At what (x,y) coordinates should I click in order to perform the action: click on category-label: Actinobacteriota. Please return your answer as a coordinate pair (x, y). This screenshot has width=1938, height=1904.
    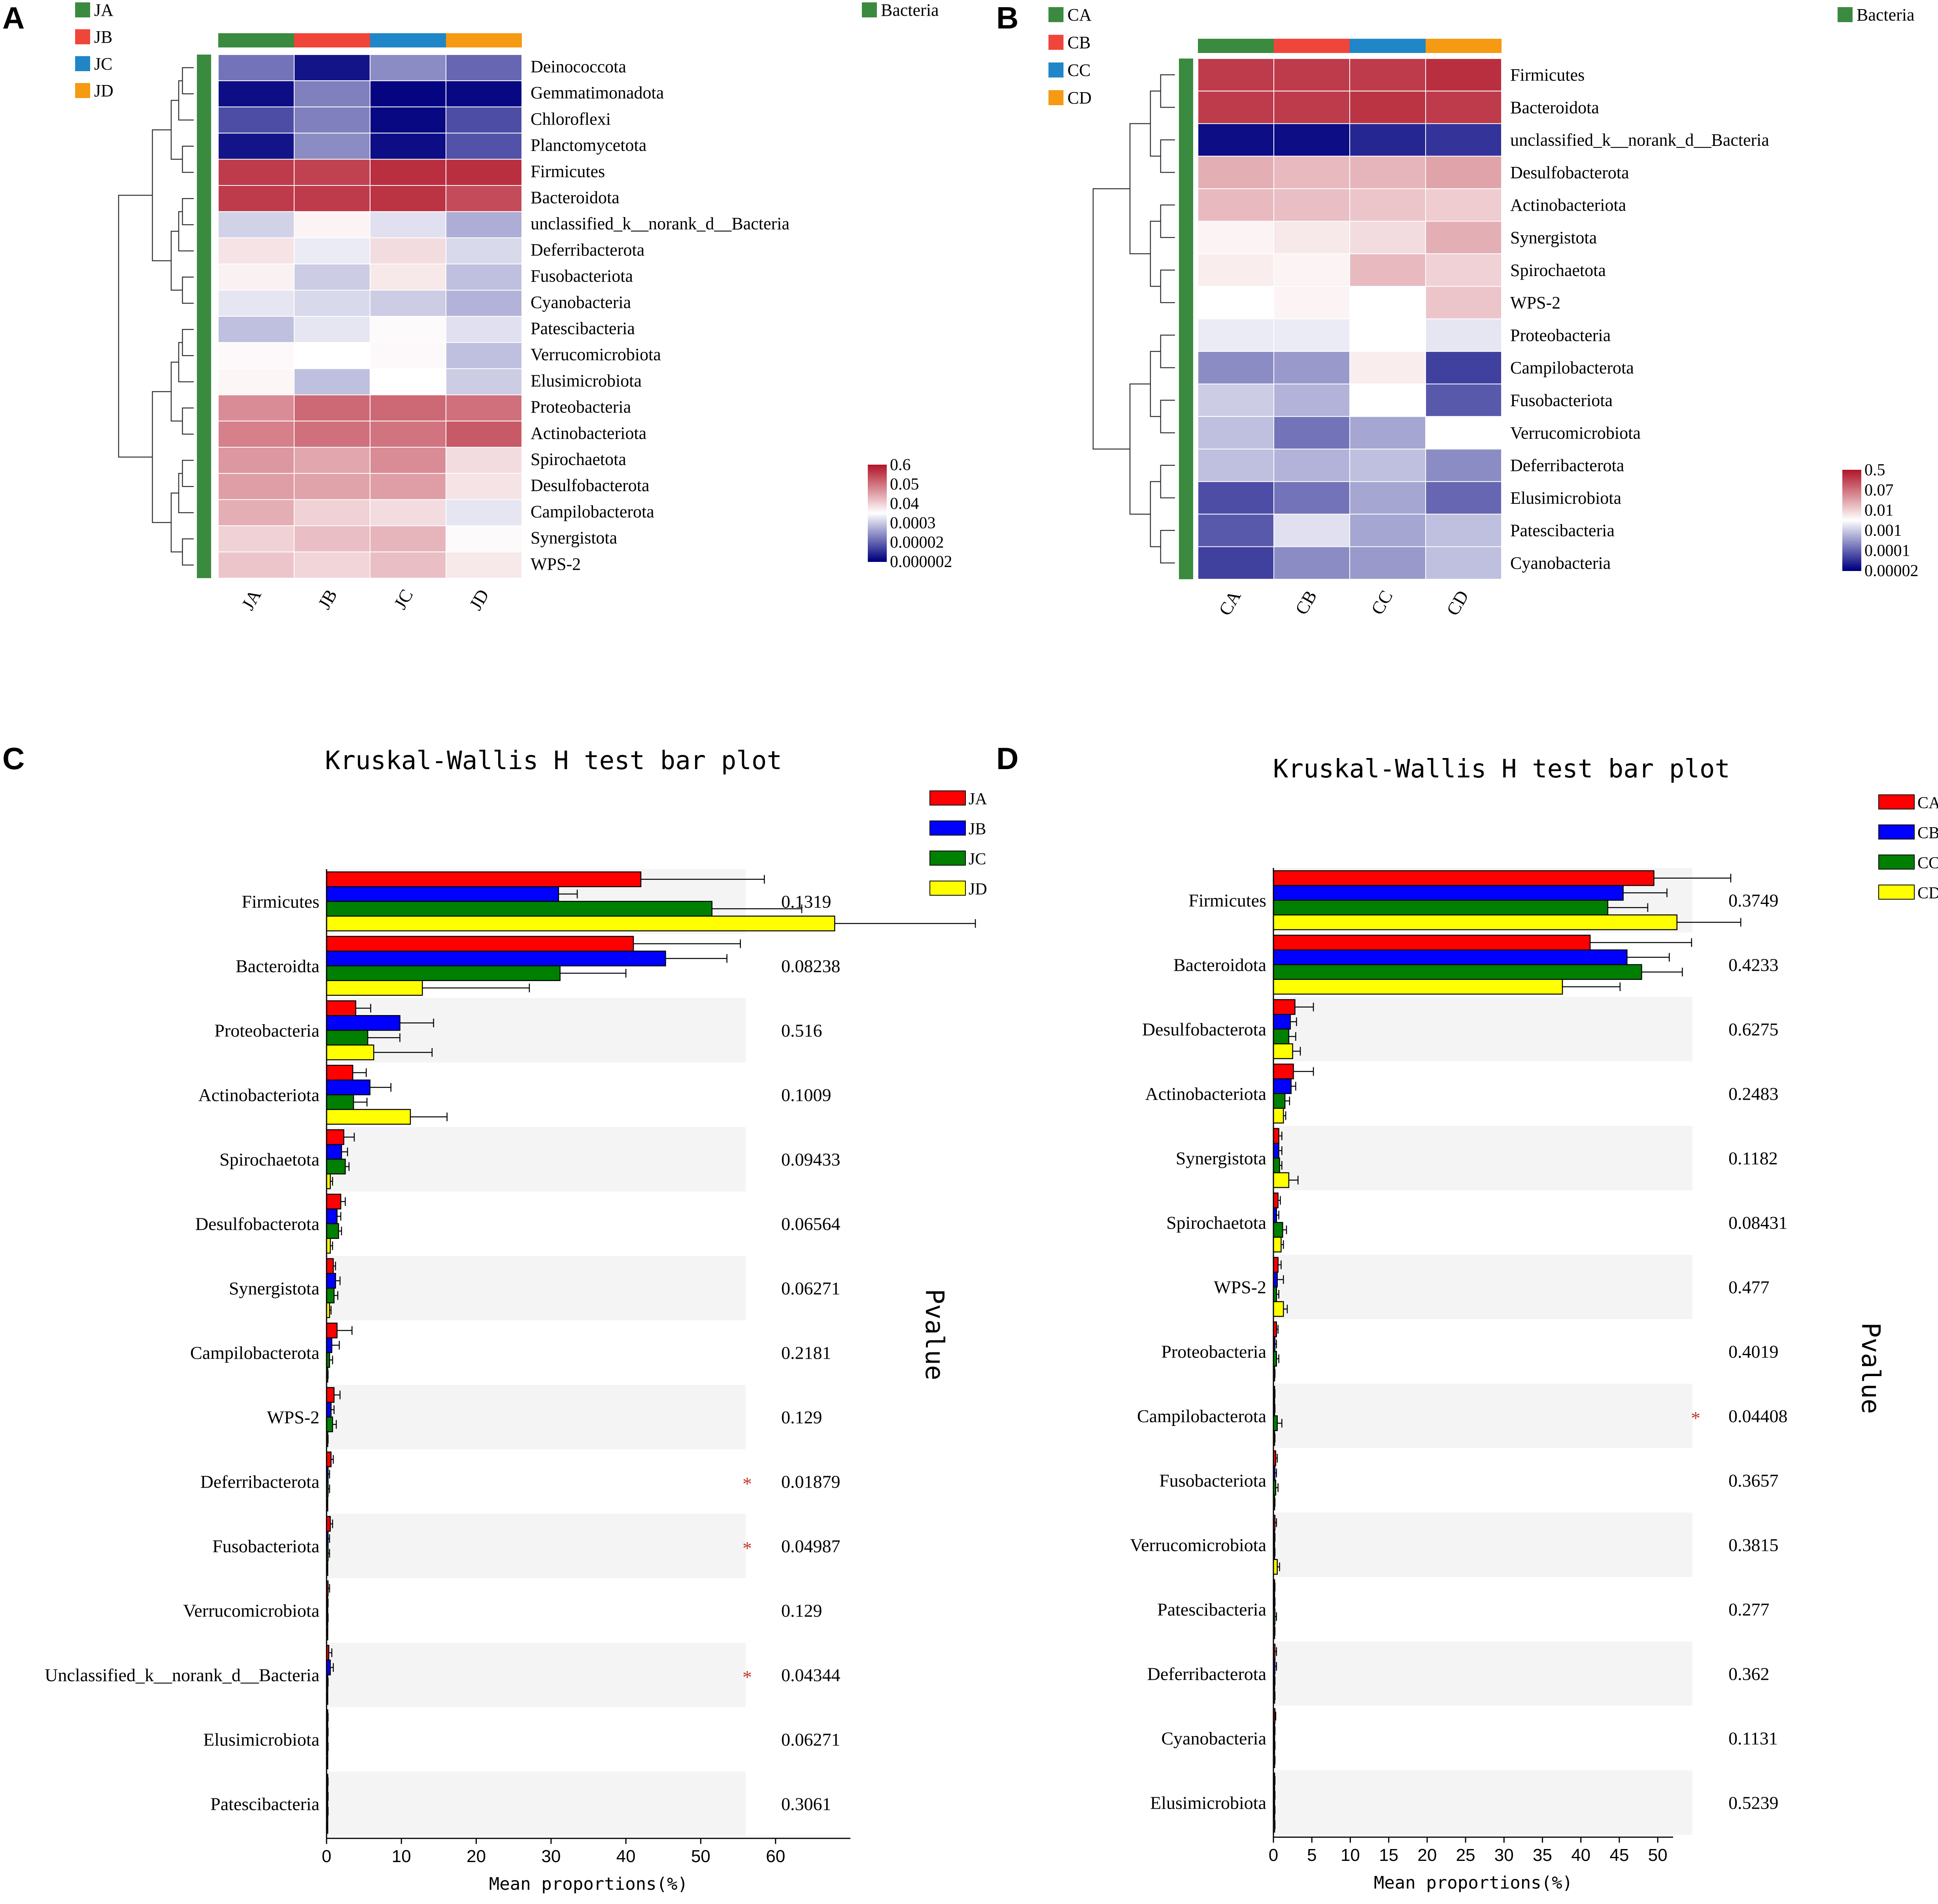
    Looking at the image, I should click on (258, 1095).